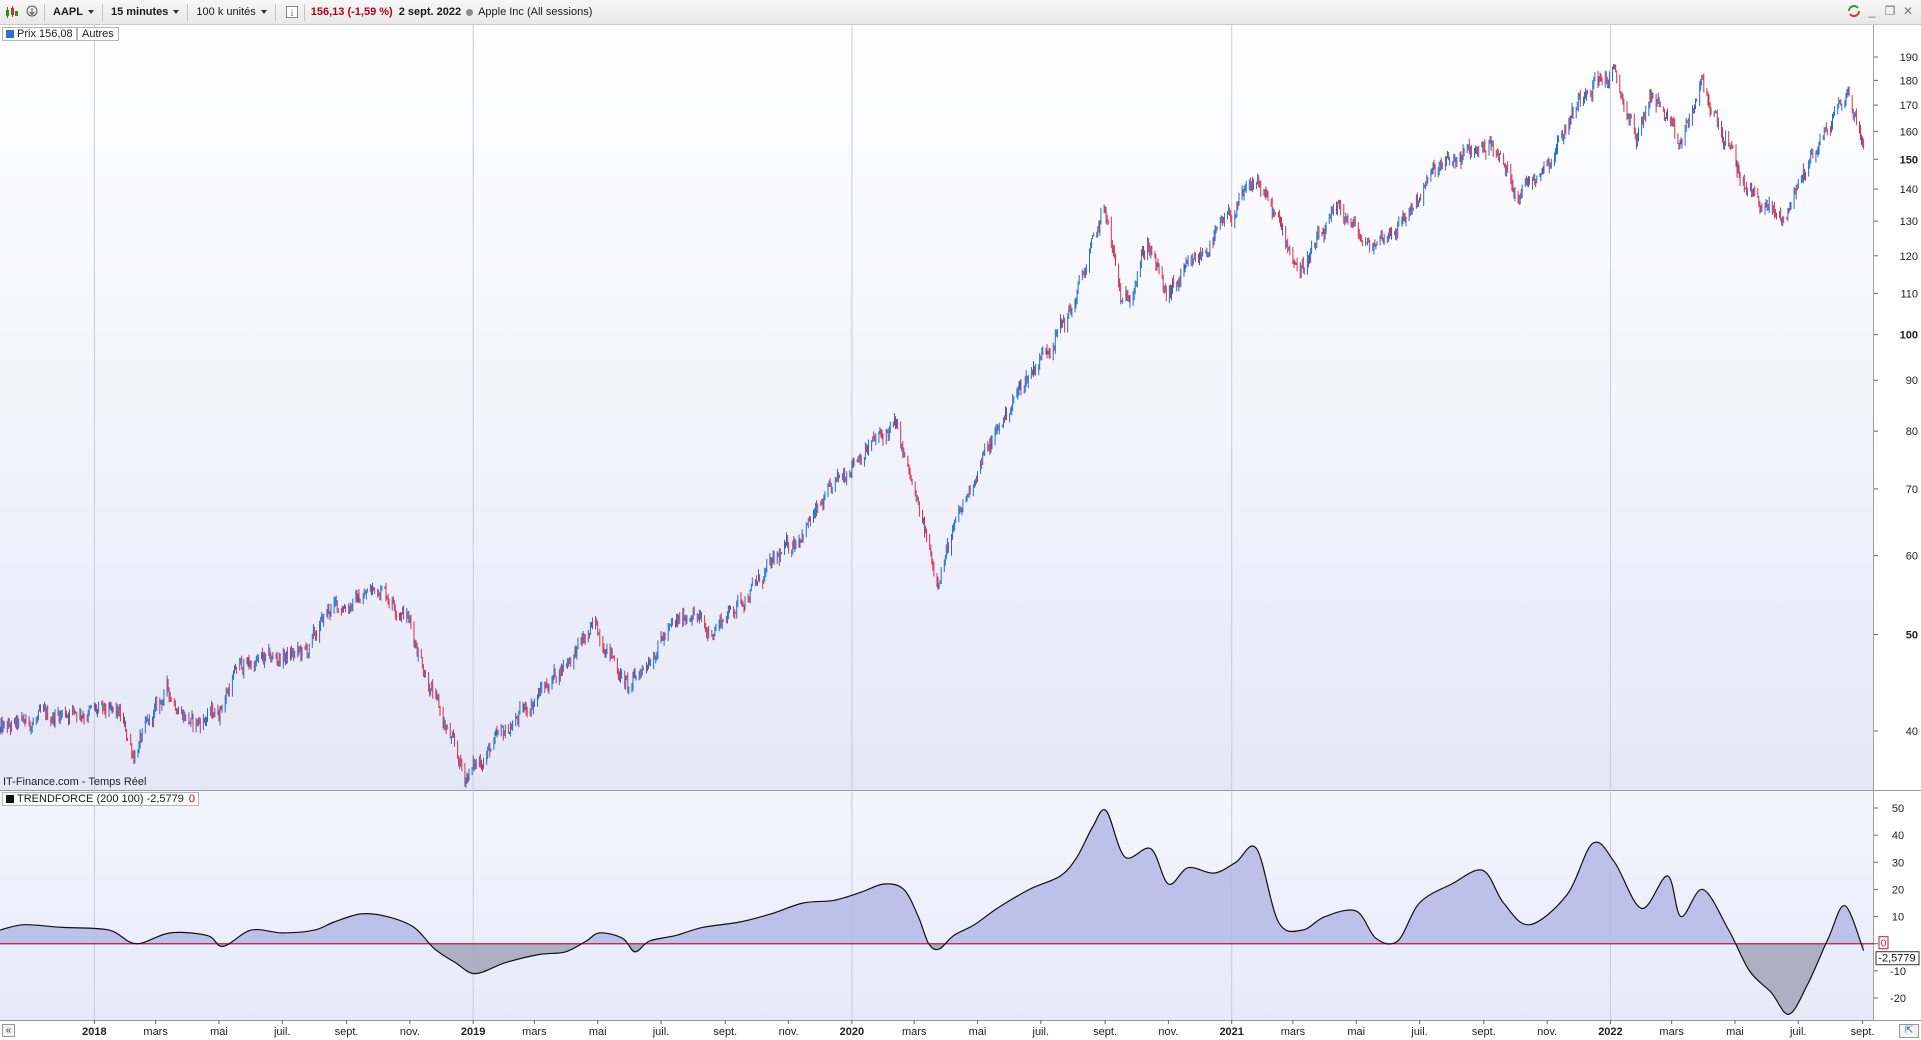 The height and width of the screenshot is (1040, 1921). What do you see at coordinates (351, 12) in the screenshot?
I see `price-change: 156,13 (-1,59 %)` at bounding box center [351, 12].